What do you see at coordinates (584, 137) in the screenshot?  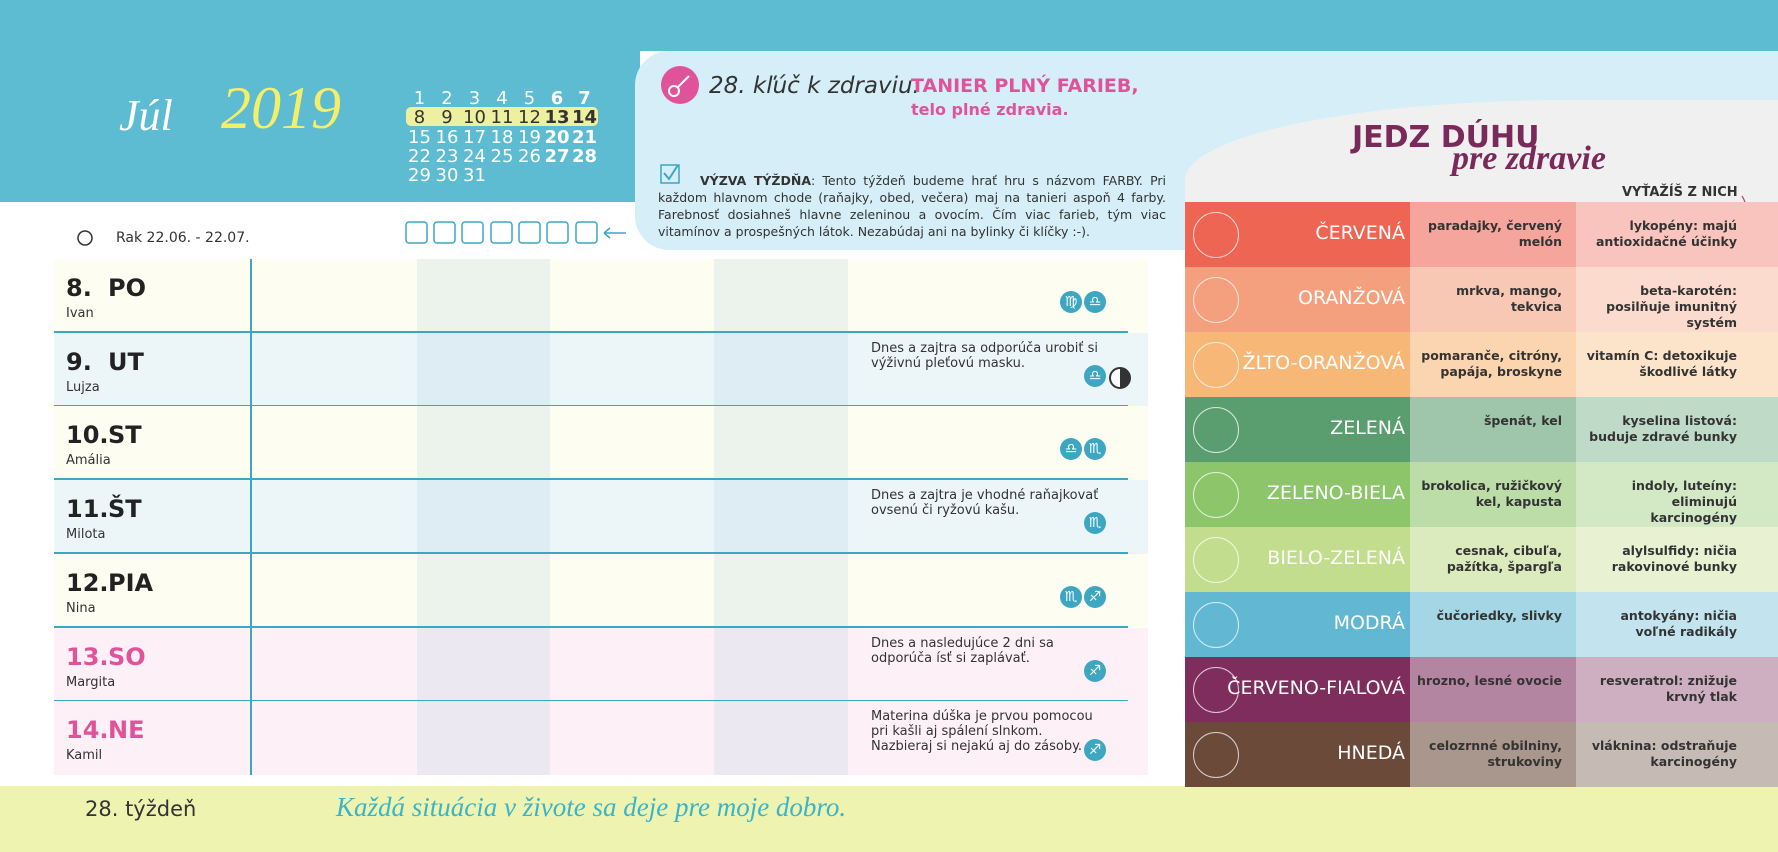 I see `calendar-day: 21` at bounding box center [584, 137].